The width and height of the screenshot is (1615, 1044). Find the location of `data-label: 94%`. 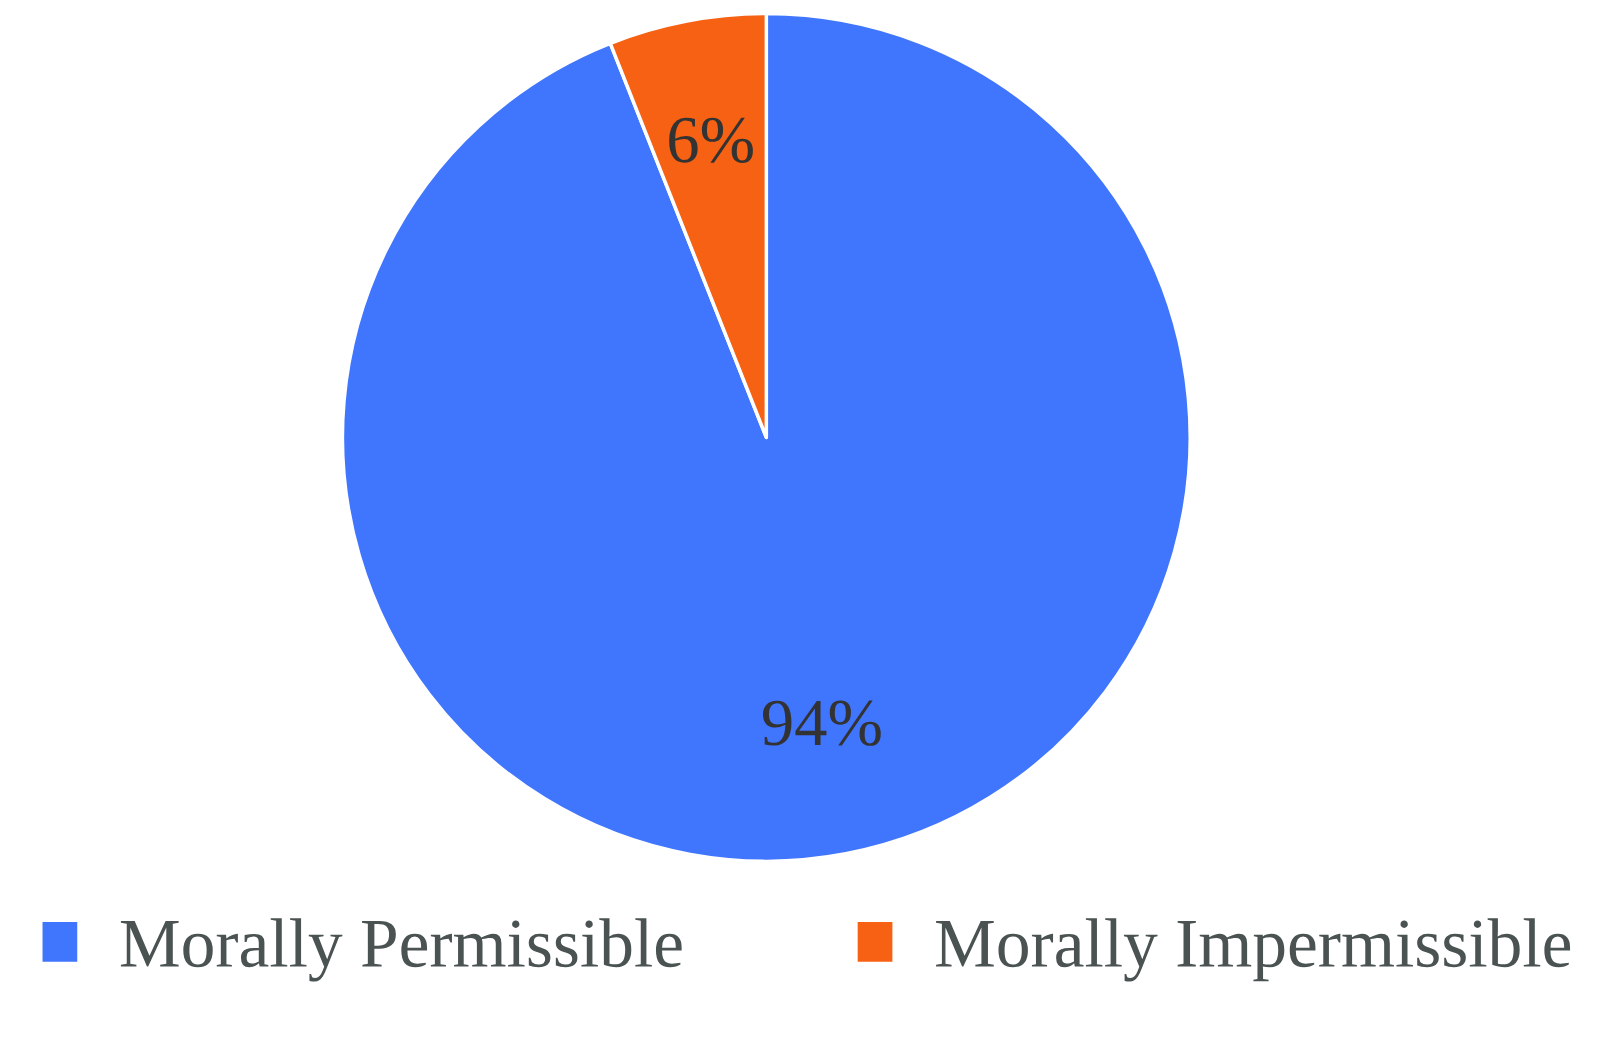

data-label: 94% is located at coordinates (821, 723).